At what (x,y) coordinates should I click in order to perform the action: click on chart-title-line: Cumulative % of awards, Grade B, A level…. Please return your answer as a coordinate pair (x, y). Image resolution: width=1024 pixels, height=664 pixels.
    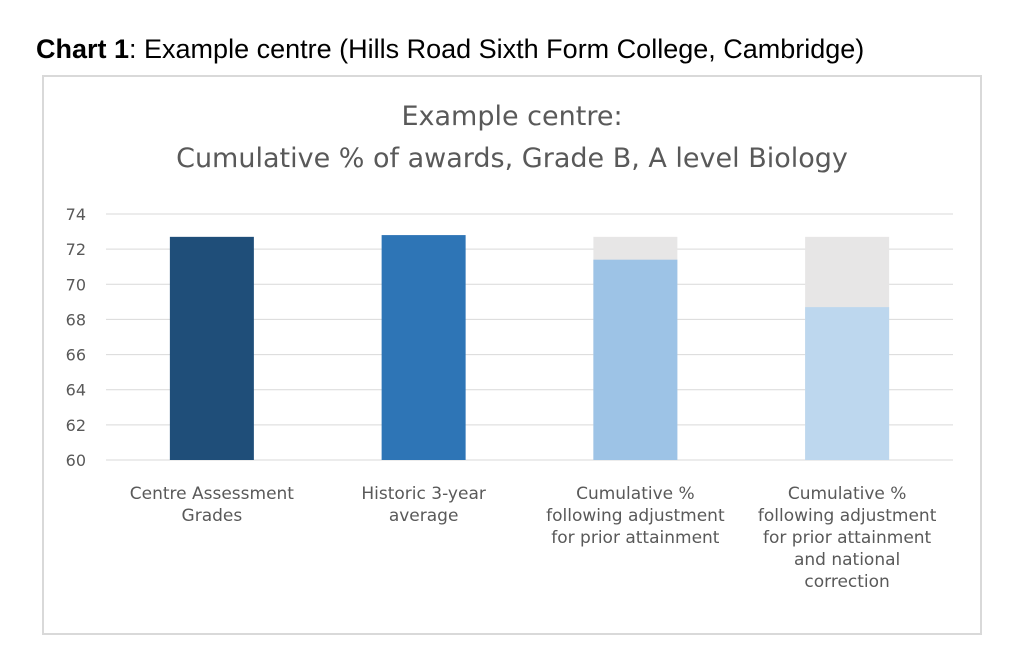
    Looking at the image, I should click on (512, 158).